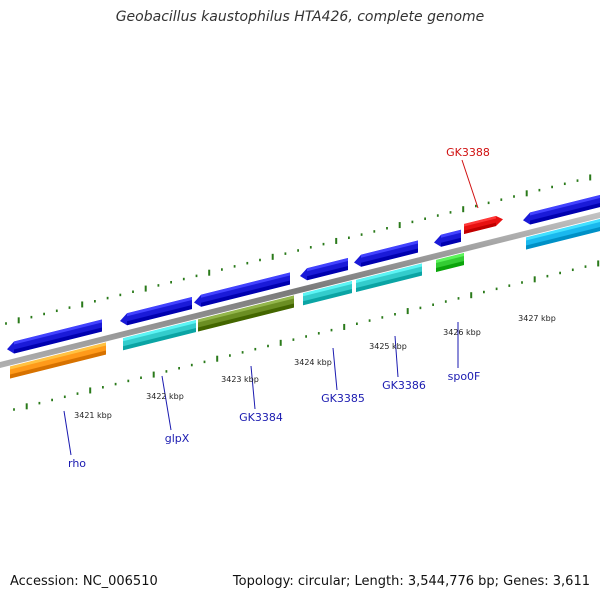  What do you see at coordinates (388, 346) in the screenshot?
I see `kbp-label: 3425 kbp` at bounding box center [388, 346].